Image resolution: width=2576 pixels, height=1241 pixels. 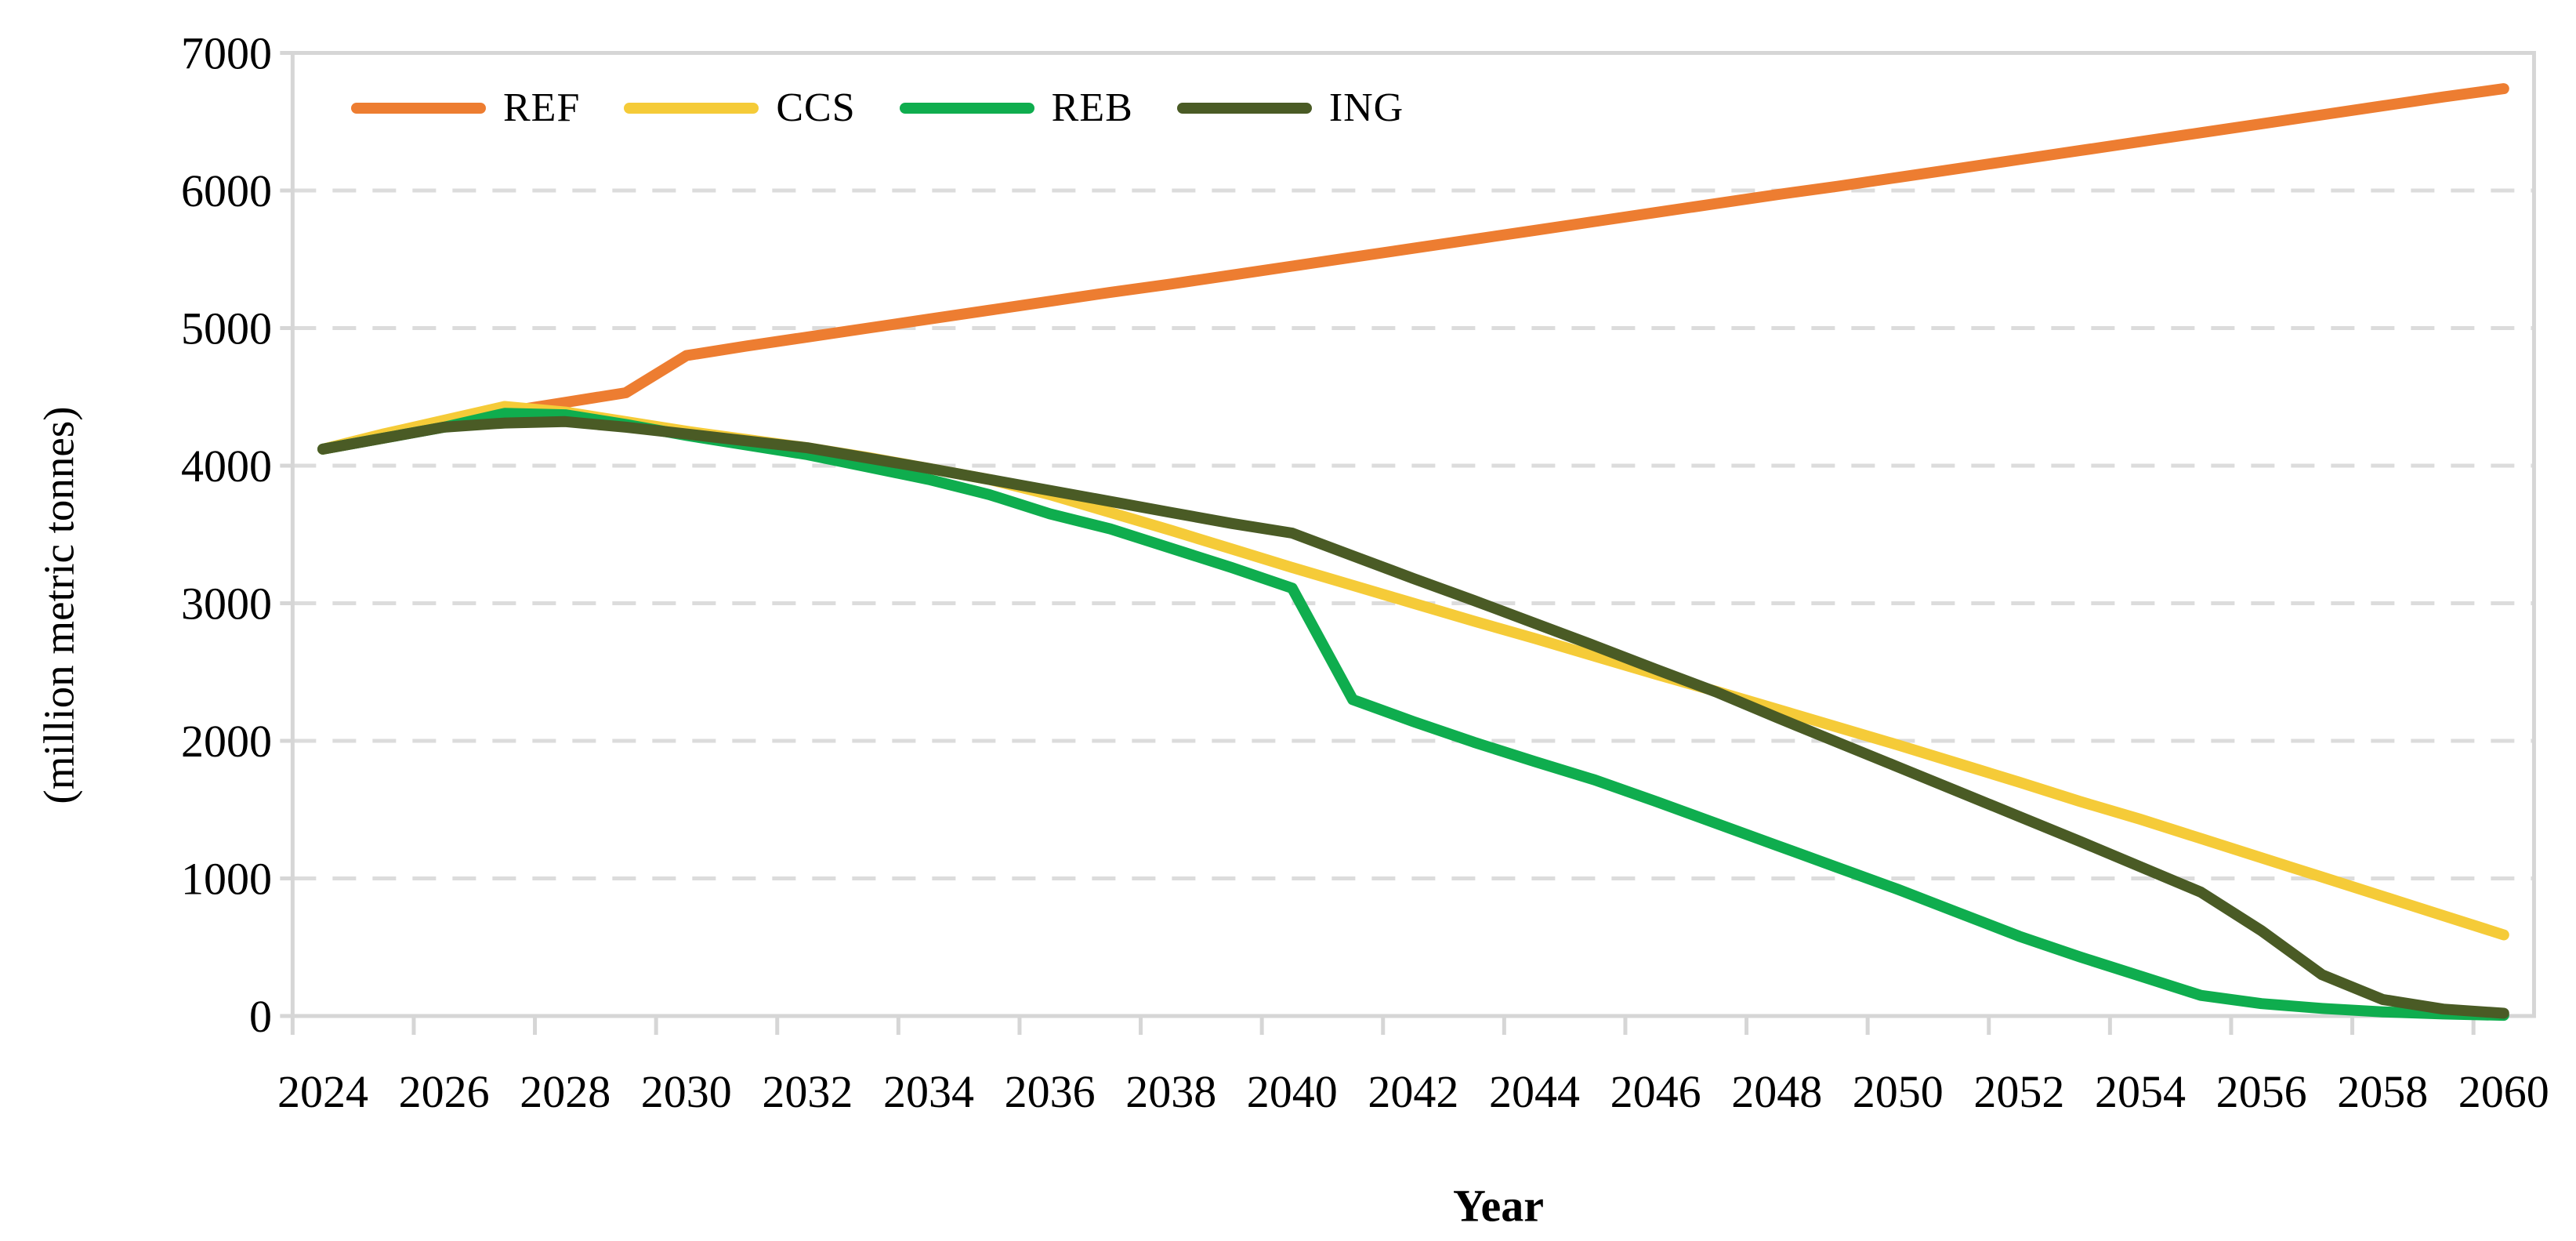 I want to click on legend-entry-ing: ING, so click(x=1290, y=107).